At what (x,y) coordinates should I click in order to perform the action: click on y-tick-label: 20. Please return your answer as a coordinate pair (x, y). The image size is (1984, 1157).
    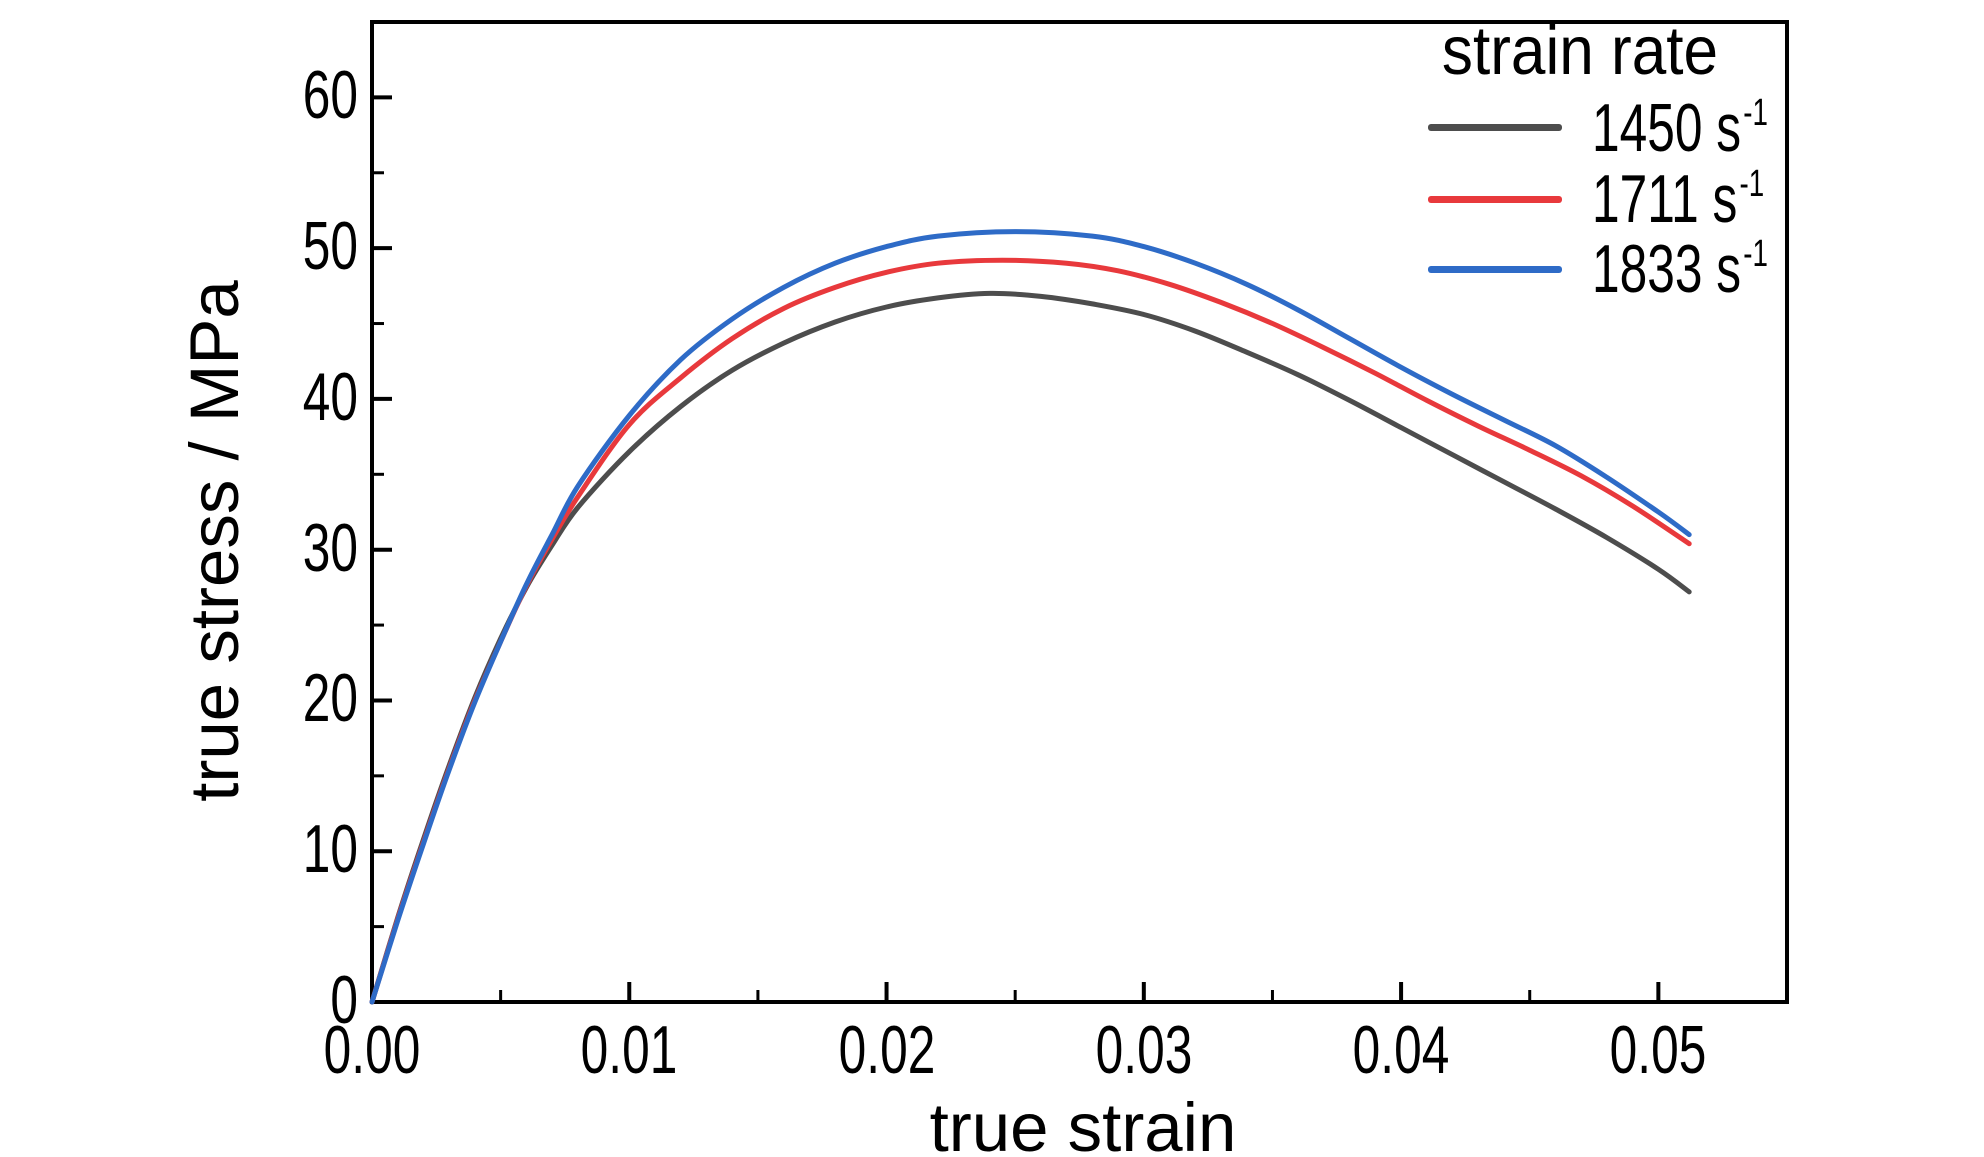
    Looking at the image, I should click on (330, 698).